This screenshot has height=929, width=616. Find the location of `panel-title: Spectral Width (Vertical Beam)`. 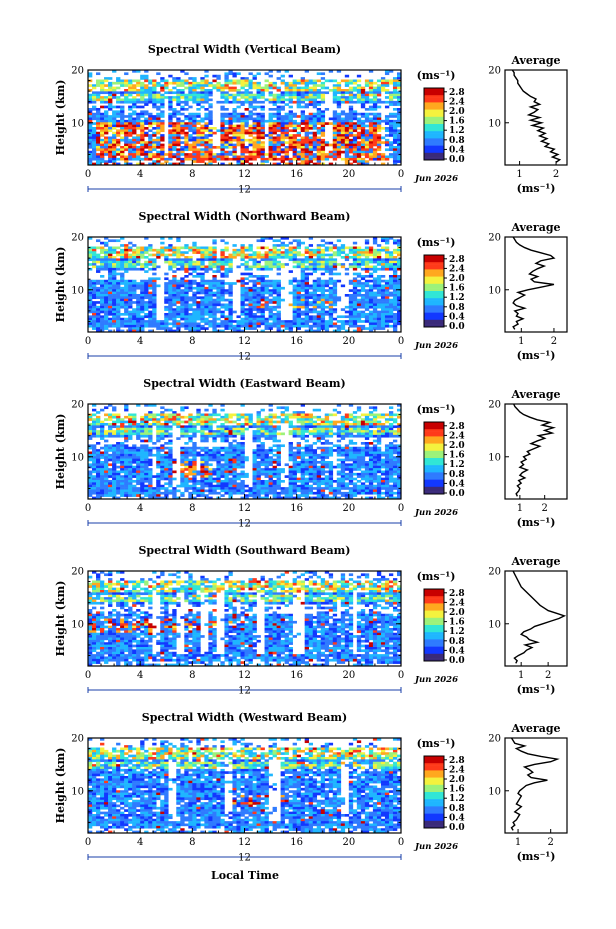

panel-title: Spectral Width (Vertical Beam) is located at coordinates (244, 49).